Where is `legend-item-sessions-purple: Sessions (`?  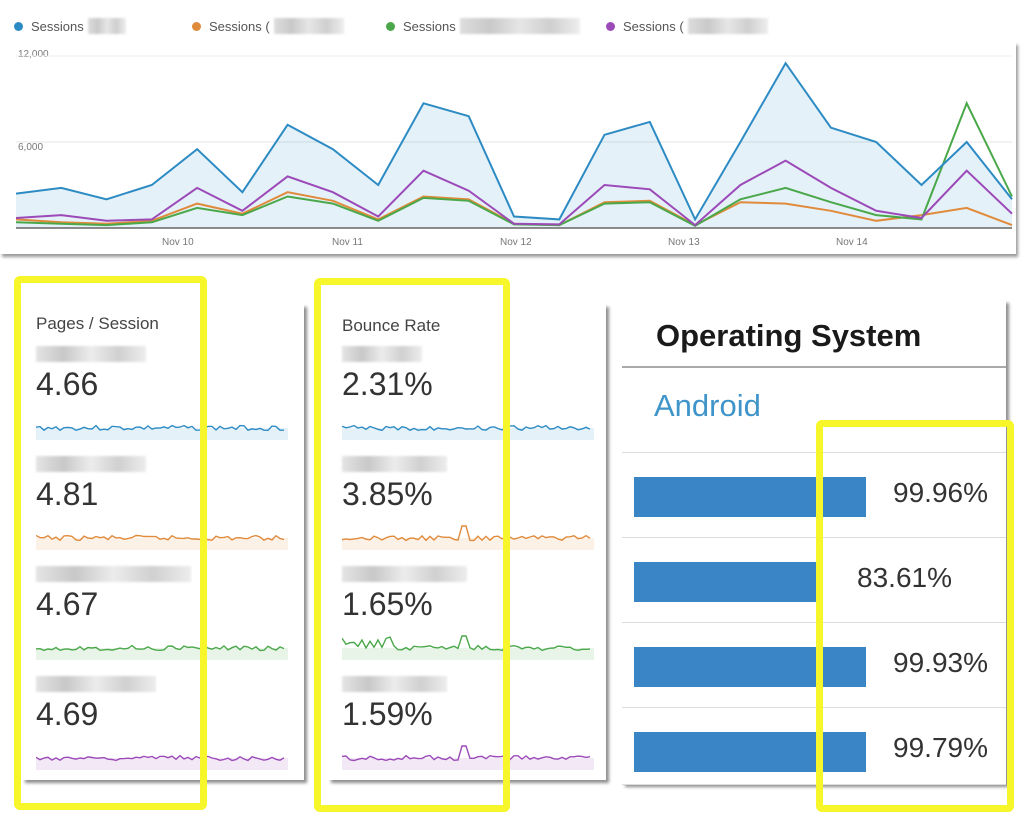
legend-item-sessions-purple: Sessions ( is located at coordinates (687, 26).